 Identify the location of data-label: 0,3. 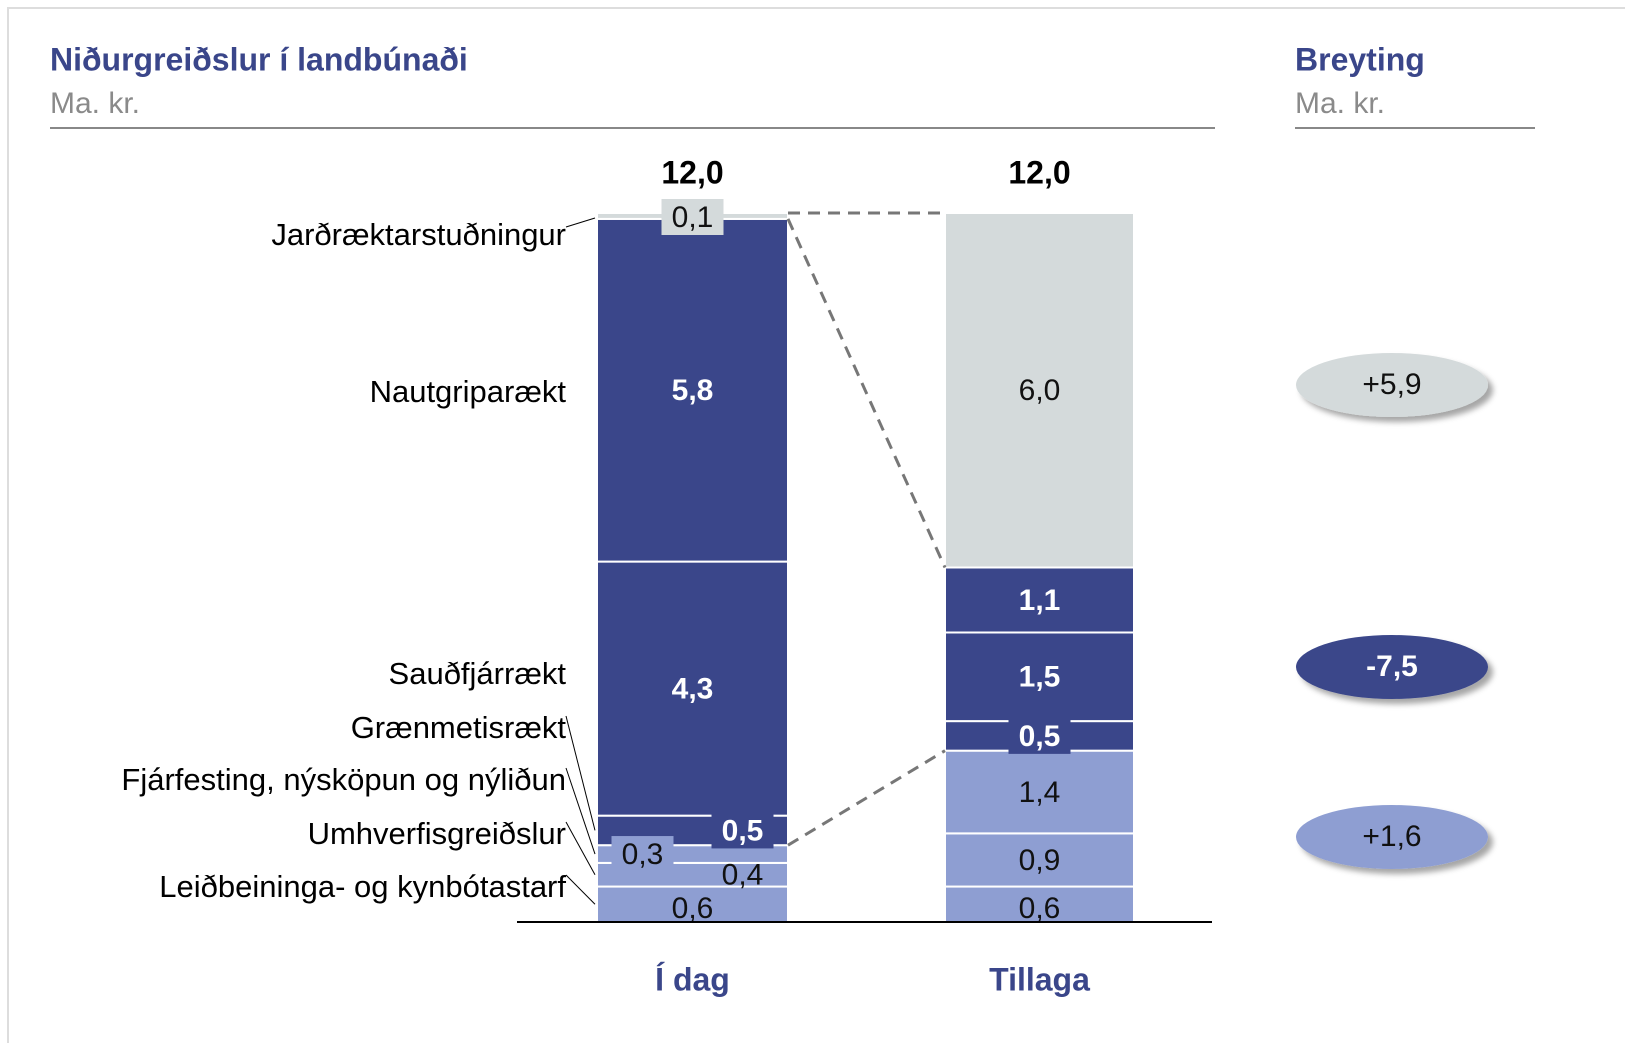
(643, 854).